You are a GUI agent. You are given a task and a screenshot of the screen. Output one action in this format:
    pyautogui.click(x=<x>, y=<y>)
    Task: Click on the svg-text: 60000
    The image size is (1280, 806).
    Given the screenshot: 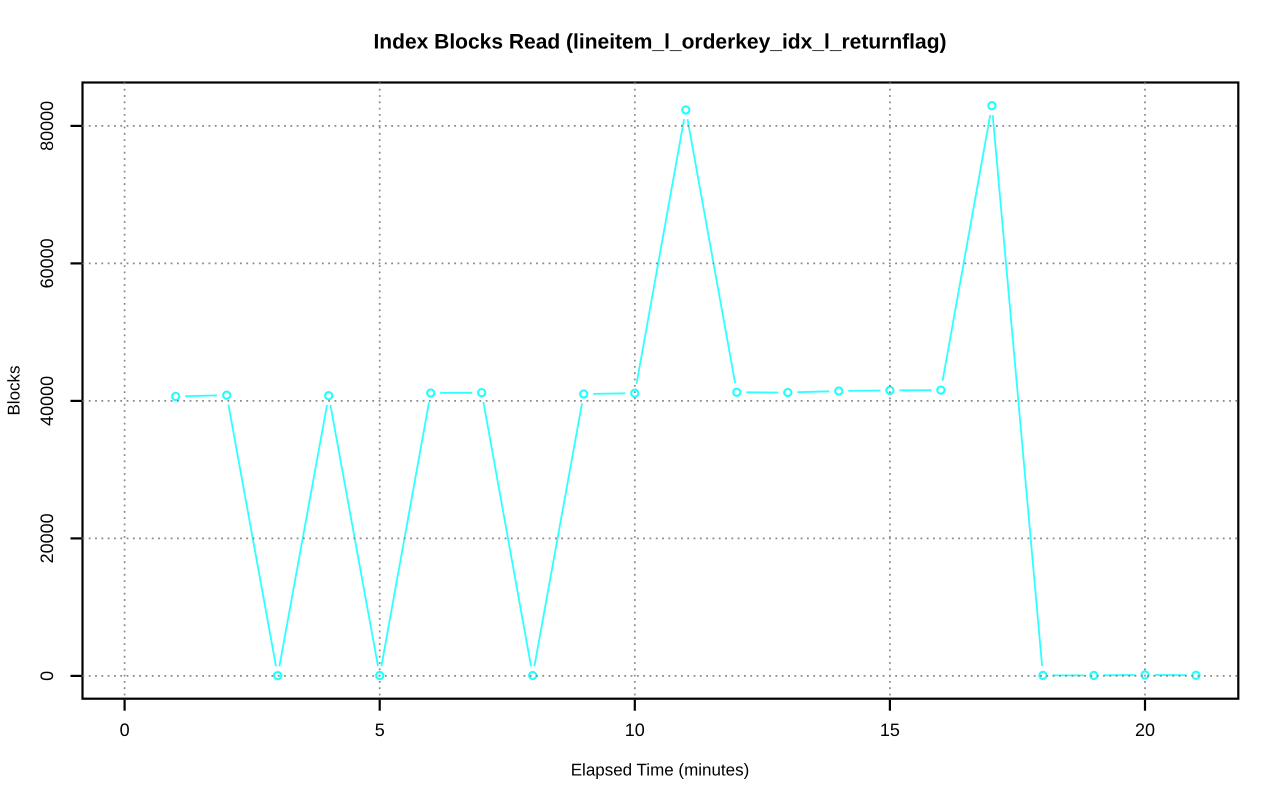 What is the action you would take?
    pyautogui.click(x=47, y=263)
    